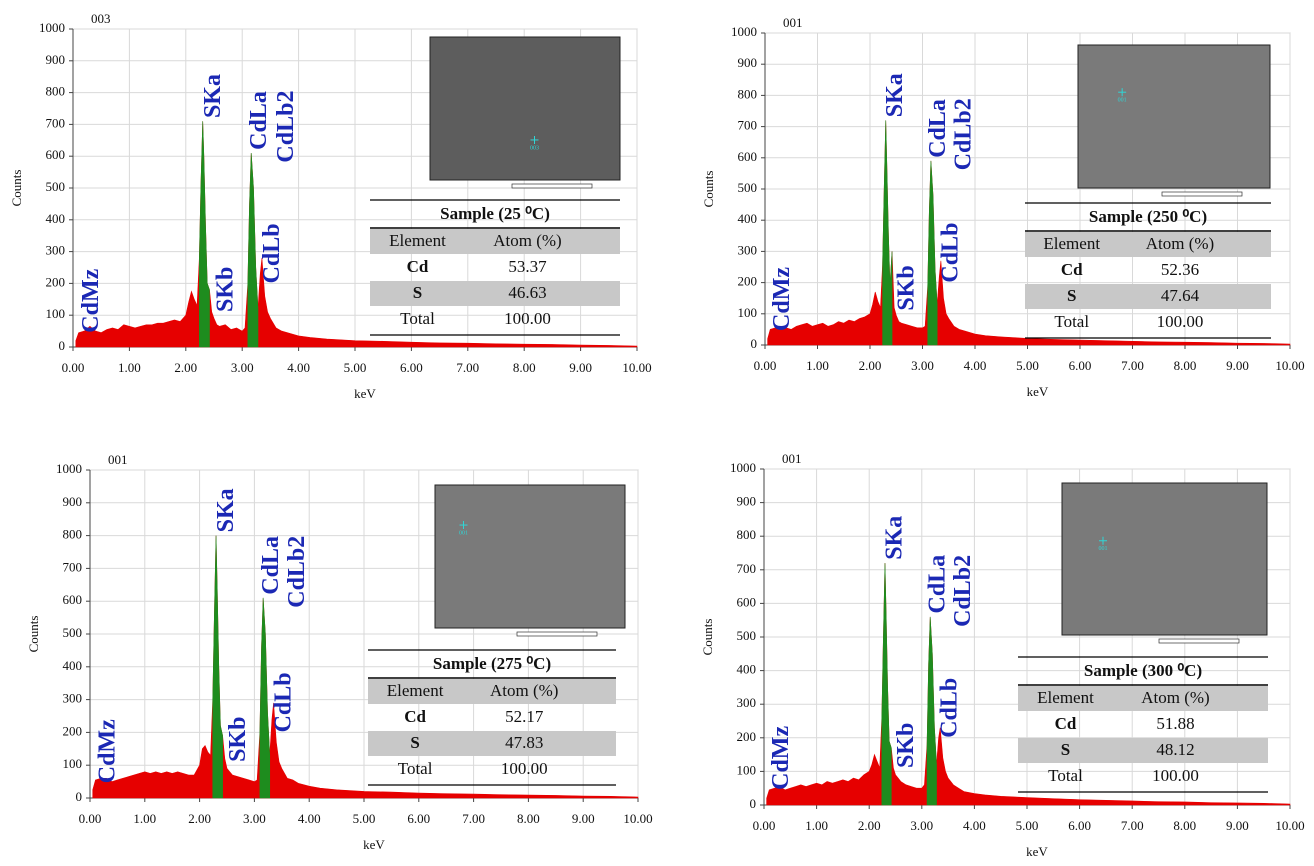  Describe the element at coordinates (415, 690) in the screenshot. I see `table-cell: Element` at that location.